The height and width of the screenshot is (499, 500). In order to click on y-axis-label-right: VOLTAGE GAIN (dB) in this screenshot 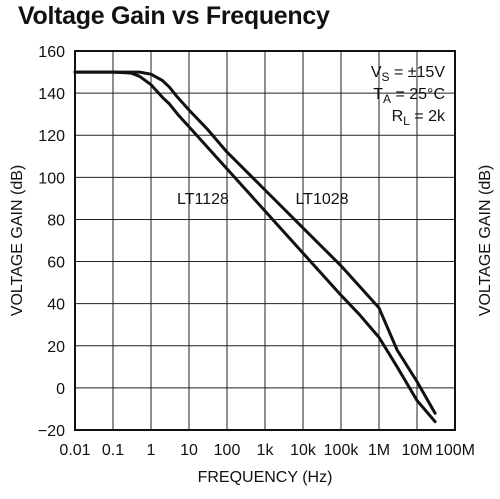, I will do `click(485, 240)`.